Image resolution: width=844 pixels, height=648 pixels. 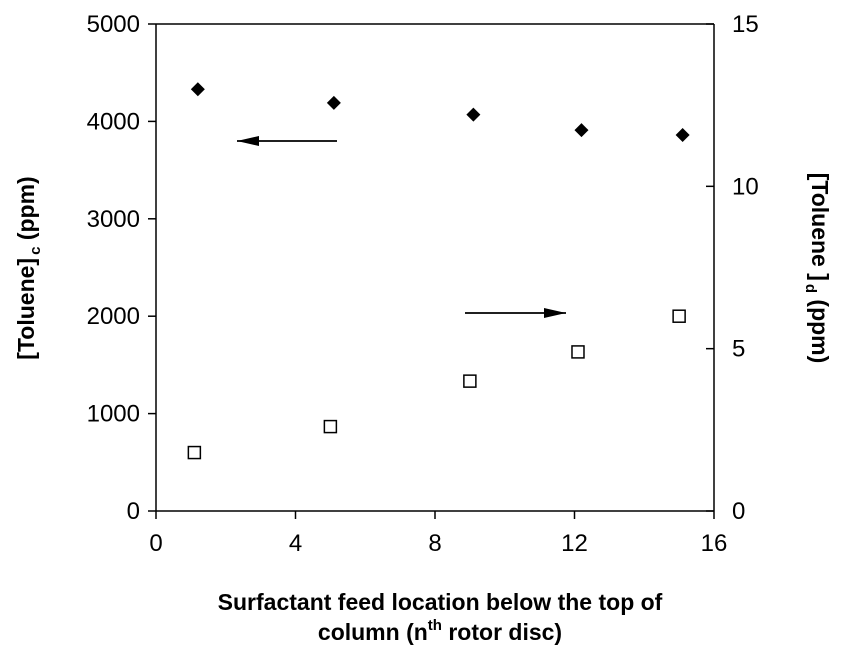 What do you see at coordinates (248, 141) in the screenshot?
I see `arrow-left-head` at bounding box center [248, 141].